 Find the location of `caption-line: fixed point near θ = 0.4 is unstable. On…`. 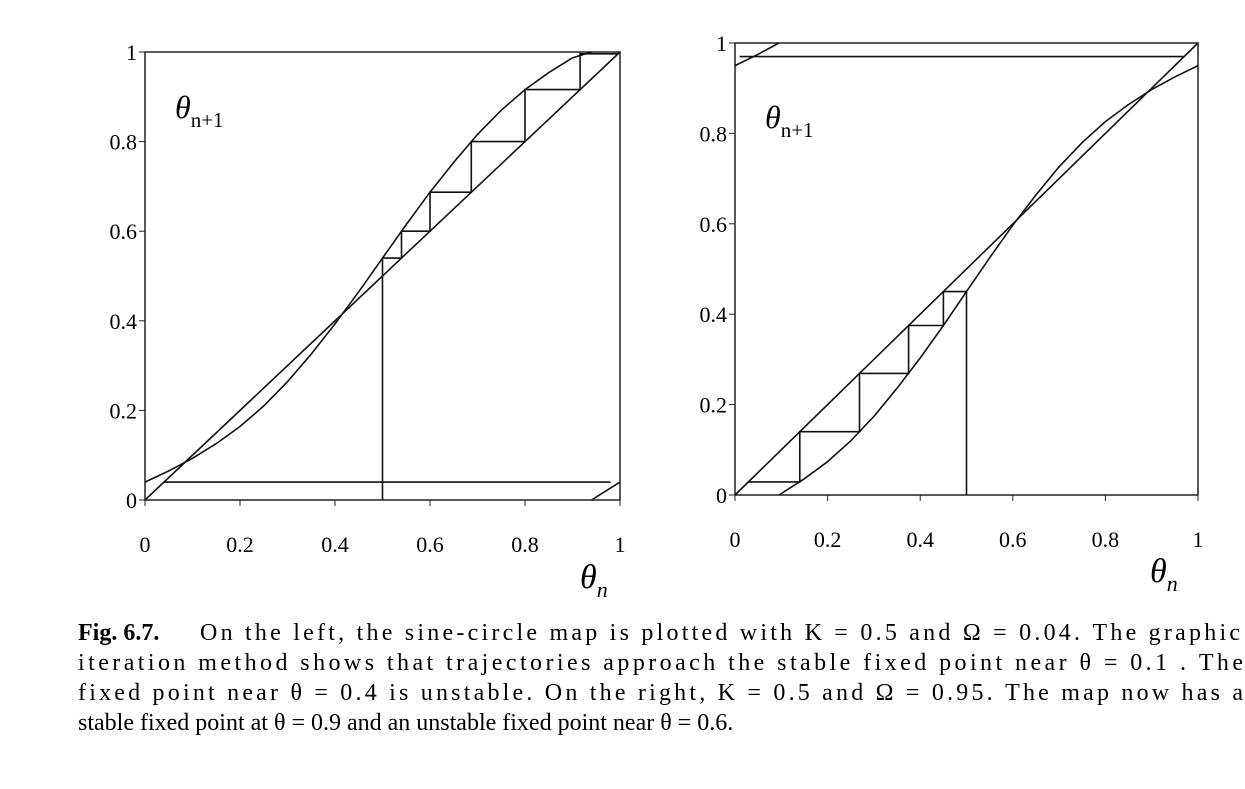

caption-line: fixed point near θ = 0.4 is unstable. On… is located at coordinates (660, 693).